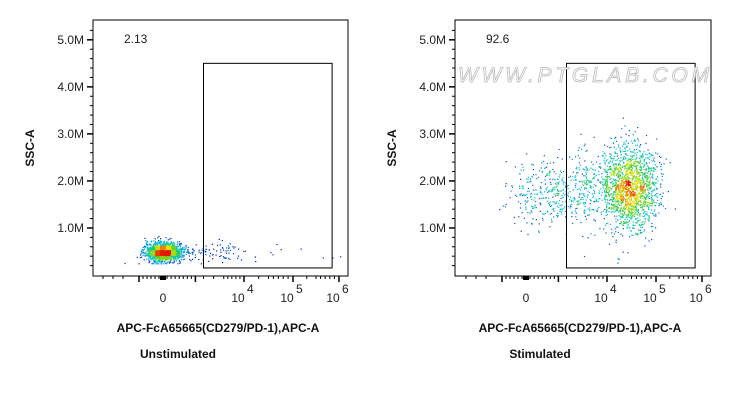  What do you see at coordinates (345, 289) in the screenshot?
I see `x-tick-exponent: 6` at bounding box center [345, 289].